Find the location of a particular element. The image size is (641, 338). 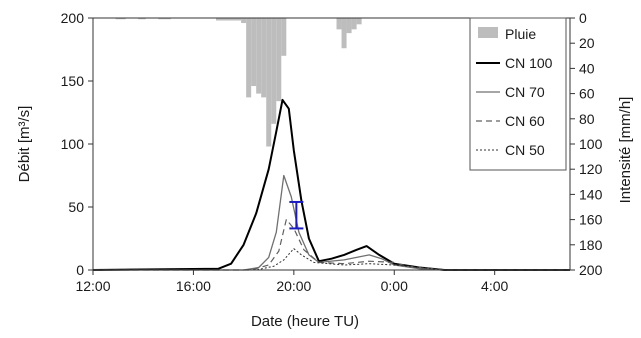

legend-box is located at coordinates (518, 94).